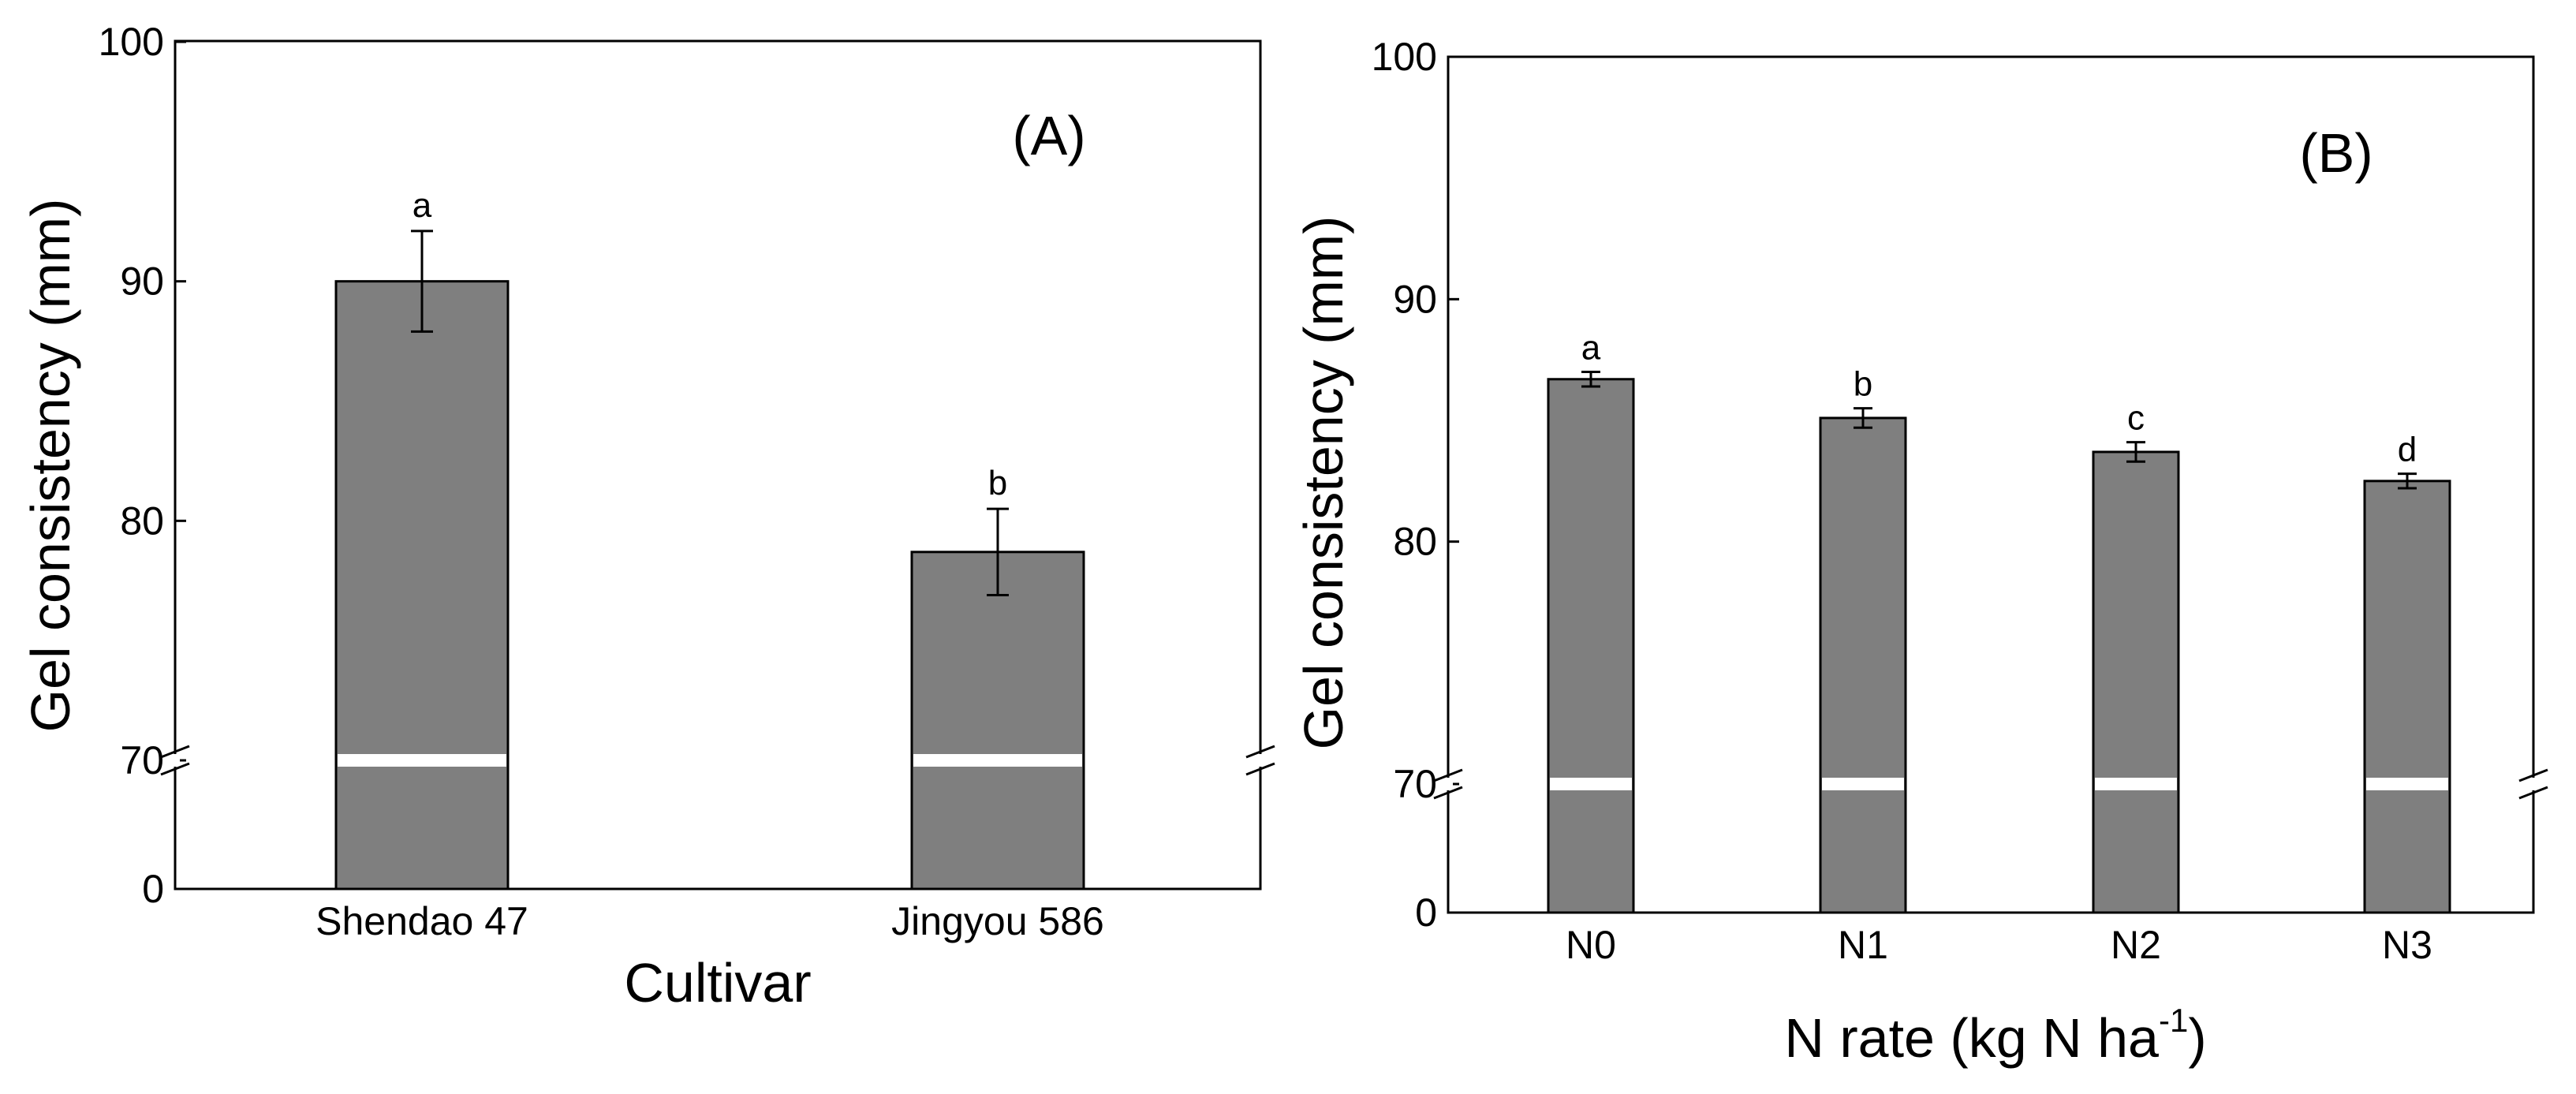 This screenshot has height=1094, width=2576. What do you see at coordinates (2407, 450) in the screenshot?
I see `significance-label-b-3: d` at bounding box center [2407, 450].